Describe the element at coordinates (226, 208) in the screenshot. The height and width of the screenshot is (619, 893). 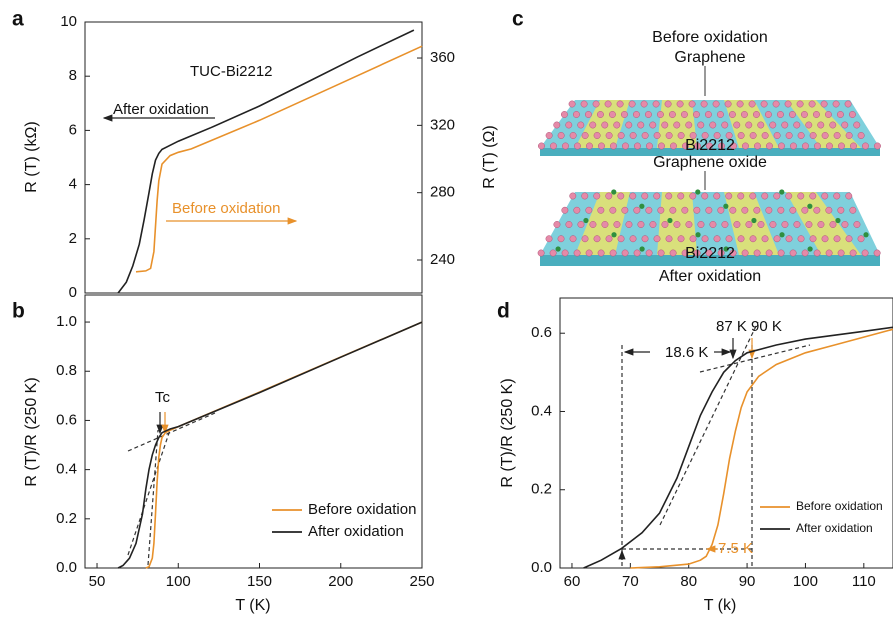
I see `annotation: Before oxidation` at that location.